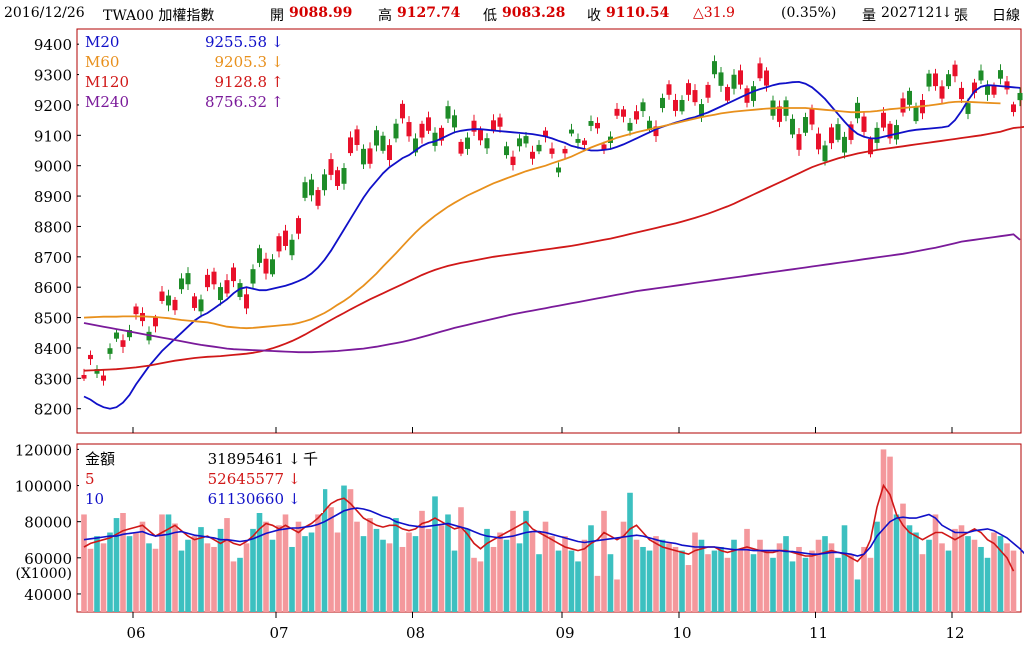 The image size is (1024, 662). I want to click on x-tick-label: 12, so click(954, 633).